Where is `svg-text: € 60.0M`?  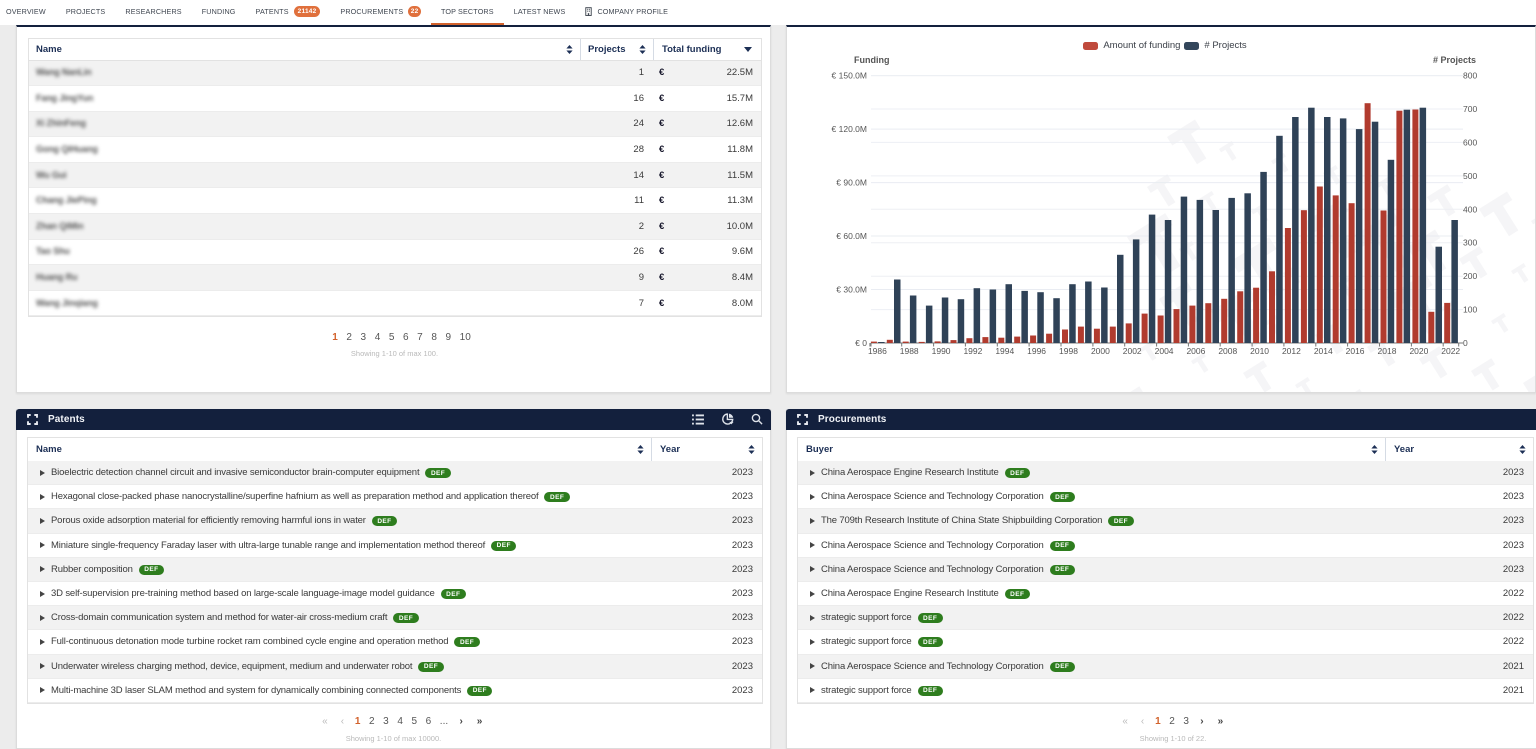
svg-text: € 60.0M is located at coordinates (851, 236).